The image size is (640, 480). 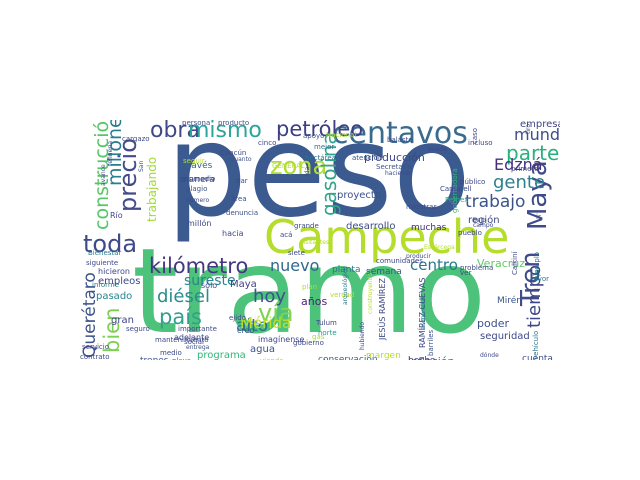 I want to click on cloud-word: sólo, so click(x=209, y=285).